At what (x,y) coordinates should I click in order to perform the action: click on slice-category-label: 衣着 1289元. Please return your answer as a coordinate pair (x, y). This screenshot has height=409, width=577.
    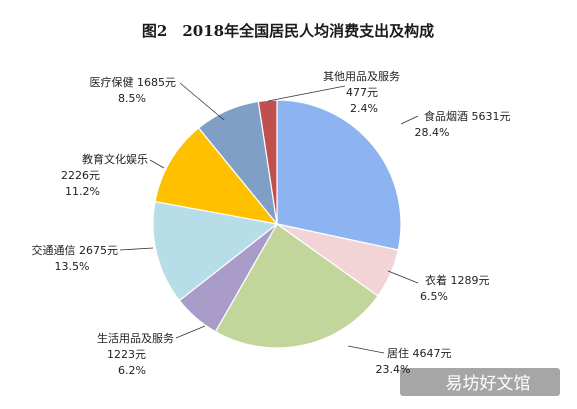
    Looking at the image, I should click on (457, 280).